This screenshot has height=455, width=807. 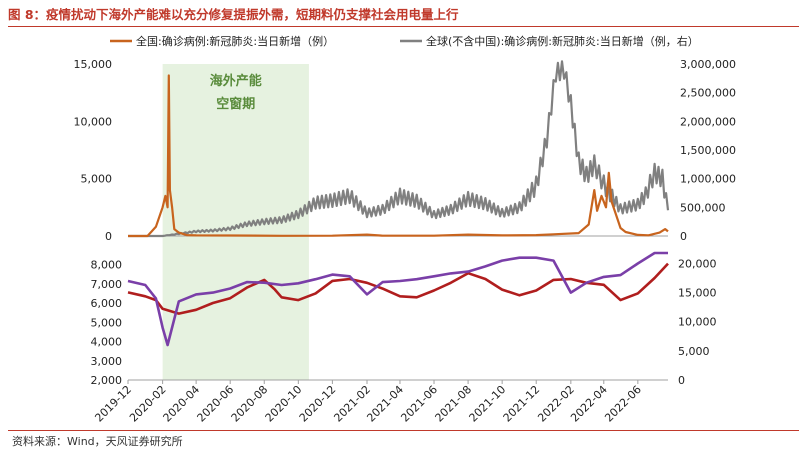 What do you see at coordinates (623, 404) in the screenshot?
I see `x-tick-label-15: 2022-06` at bounding box center [623, 404].